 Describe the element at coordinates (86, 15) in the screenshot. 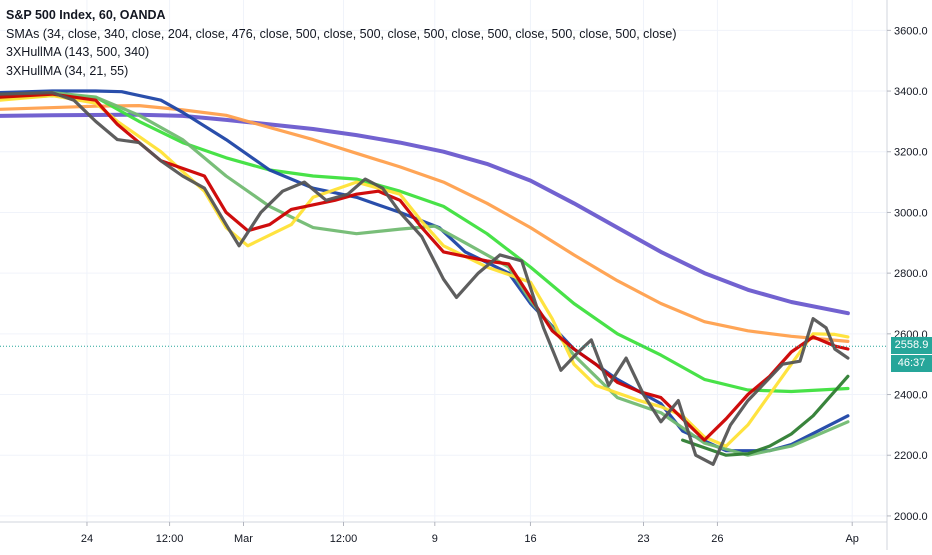

I see `chart-title: S&P 500 Index, 60, OANDA` at that location.